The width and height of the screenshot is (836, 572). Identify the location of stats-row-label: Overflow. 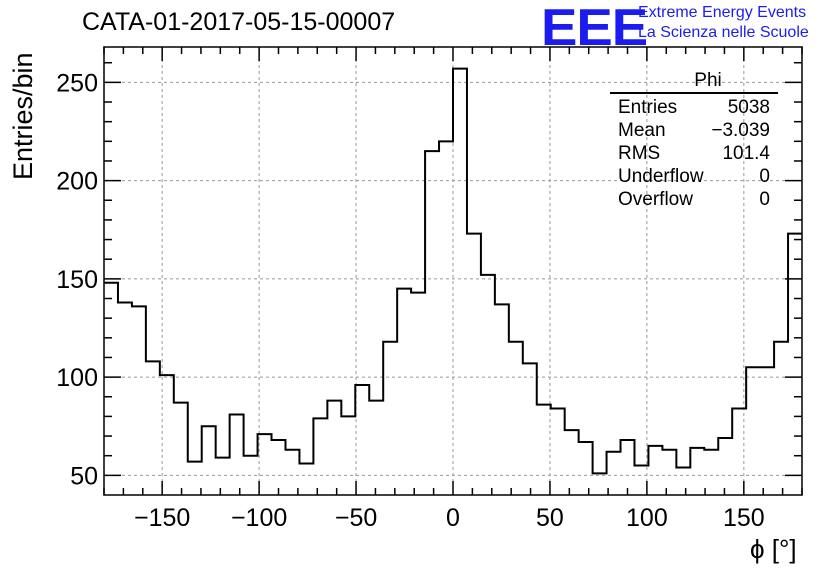
(655, 199).